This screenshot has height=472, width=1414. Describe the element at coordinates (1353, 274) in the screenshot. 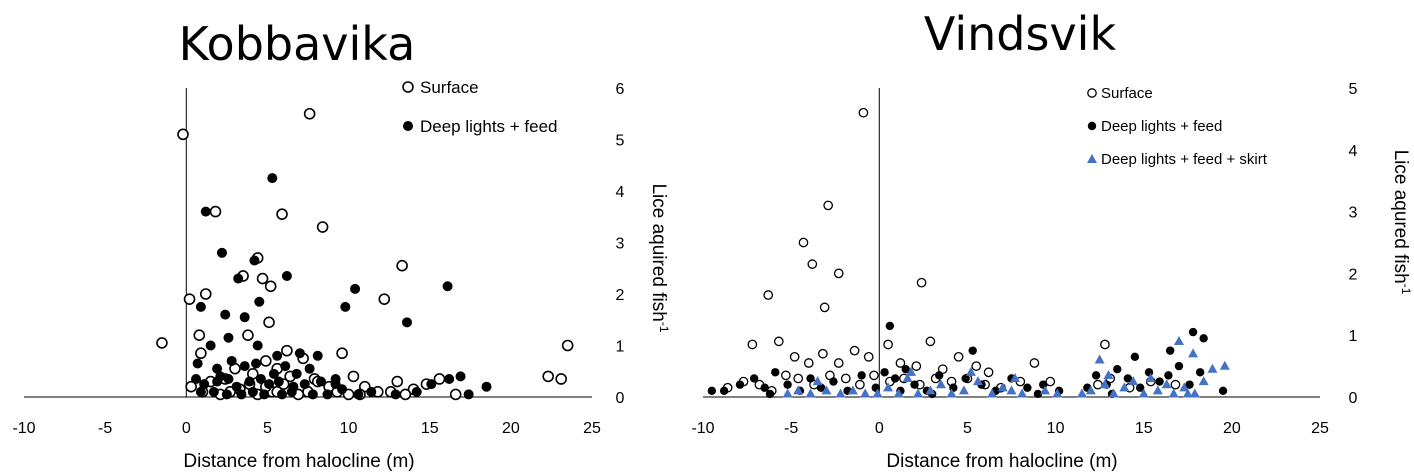

I see `y-tick-label: 2` at that location.